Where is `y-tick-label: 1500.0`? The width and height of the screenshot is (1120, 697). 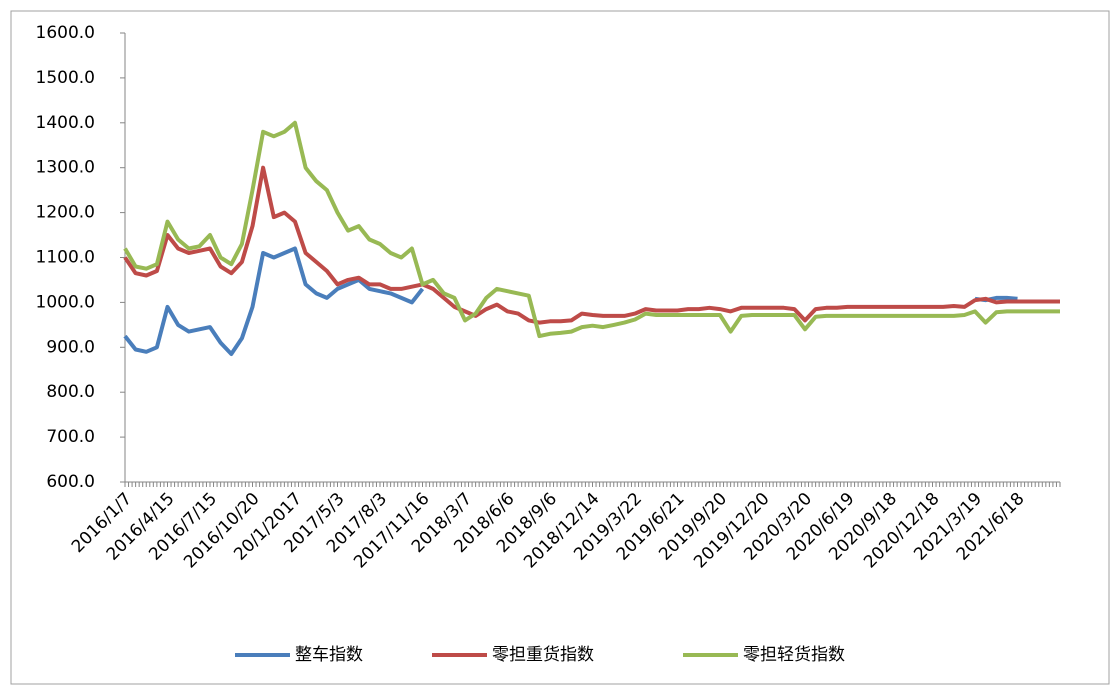
y-tick-label: 1500.0 is located at coordinates (65, 78).